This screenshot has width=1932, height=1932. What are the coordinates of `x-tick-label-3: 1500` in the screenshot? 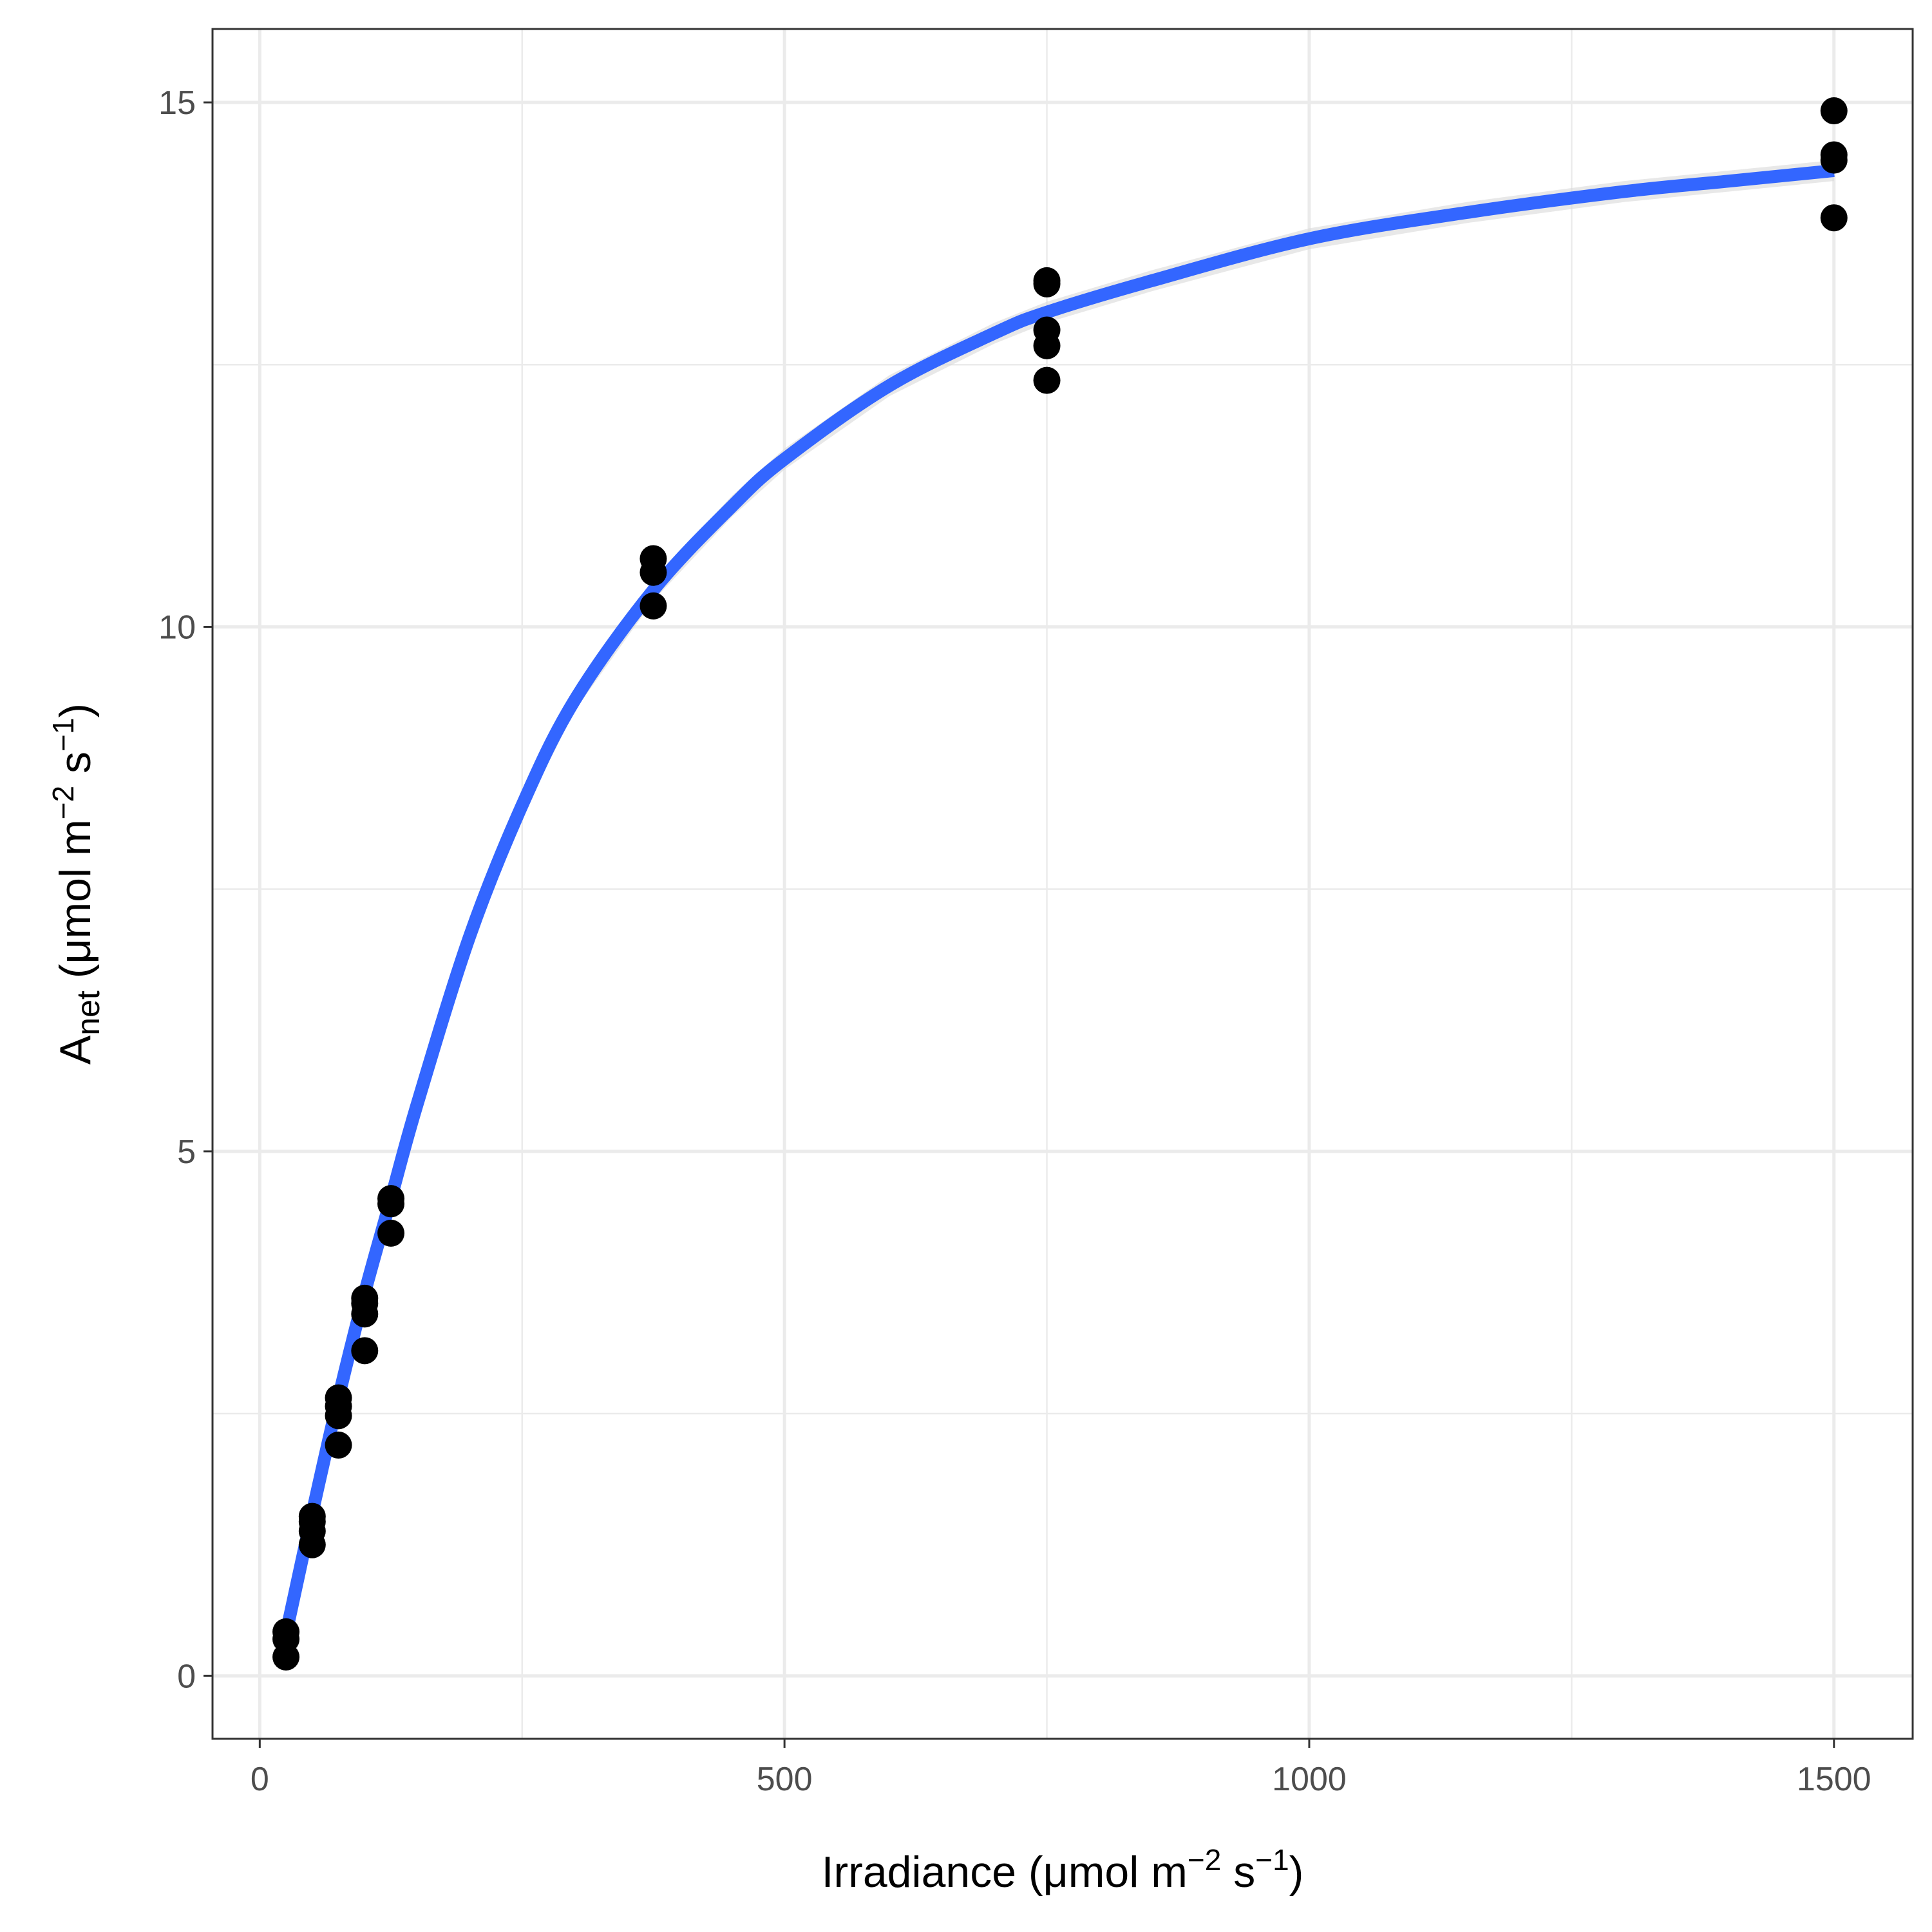 It's located at (1834, 1779).